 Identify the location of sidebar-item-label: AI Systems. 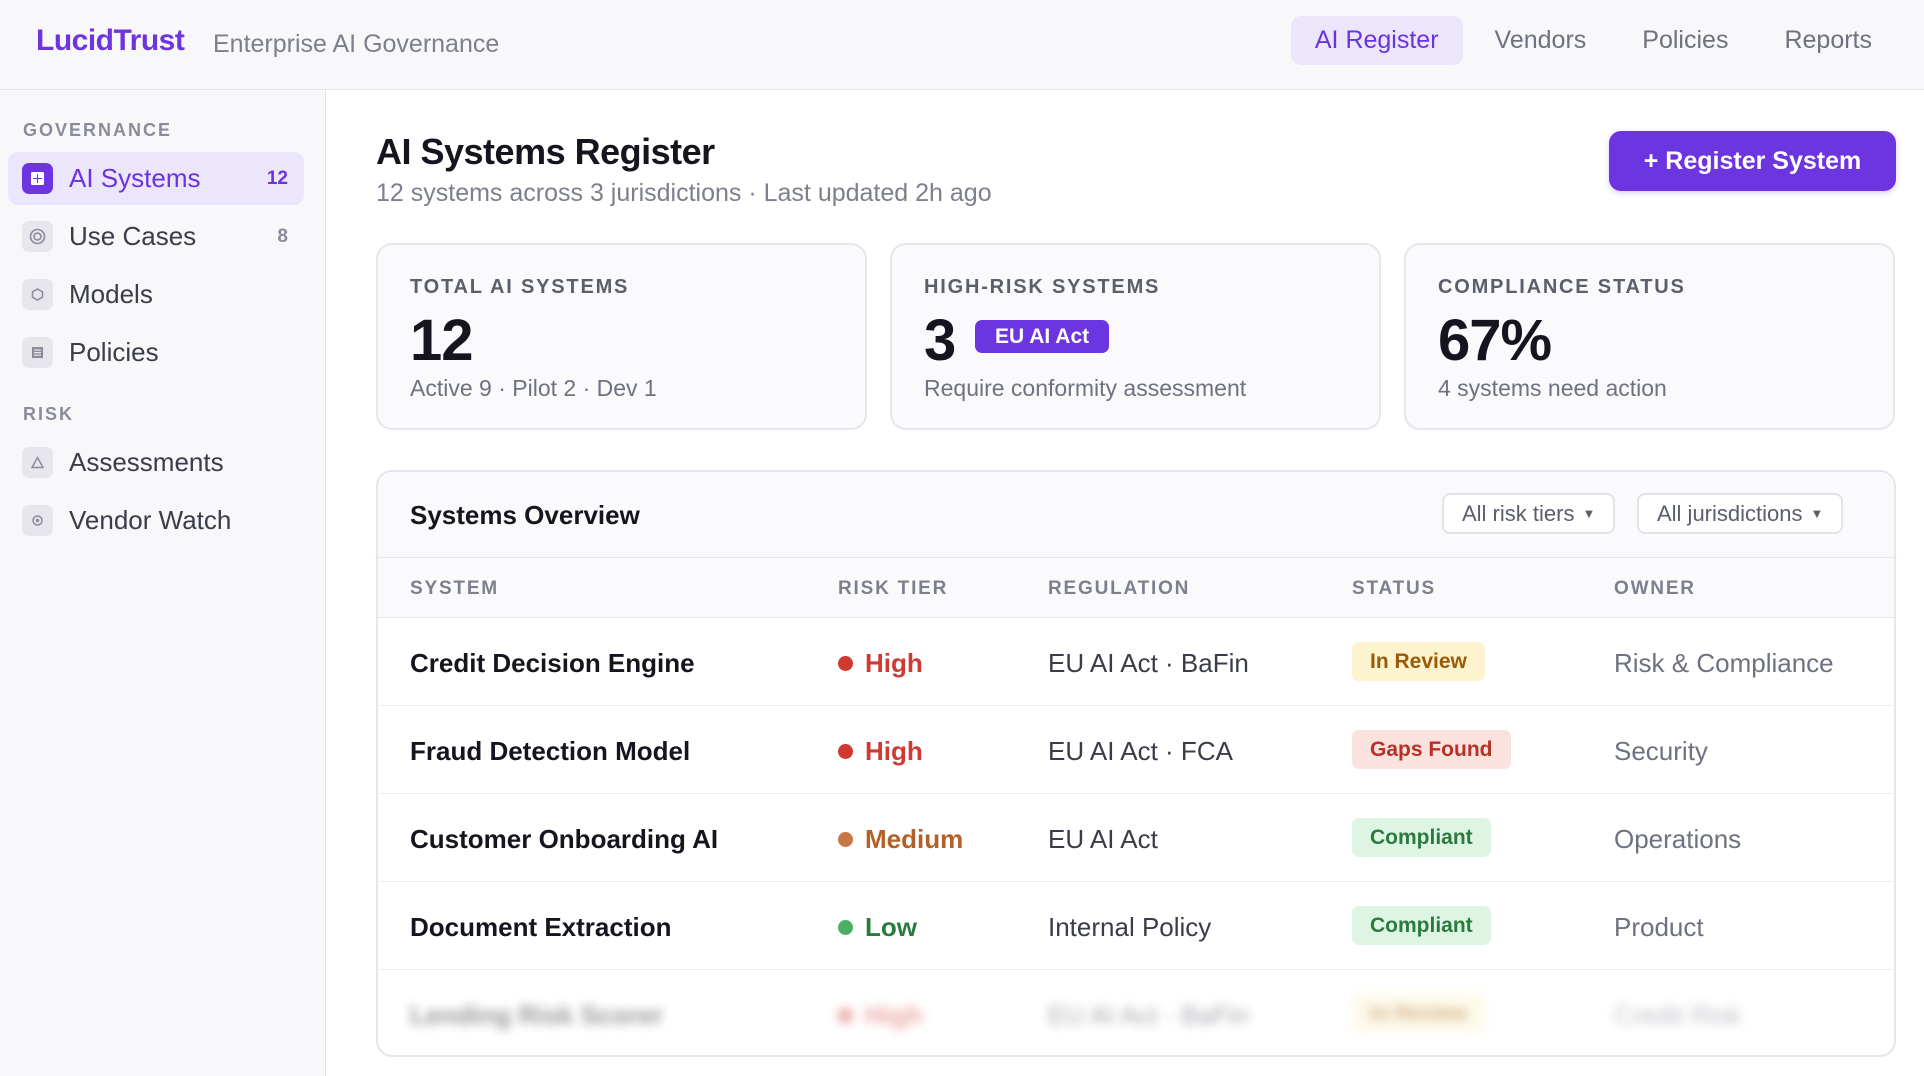
(135, 178).